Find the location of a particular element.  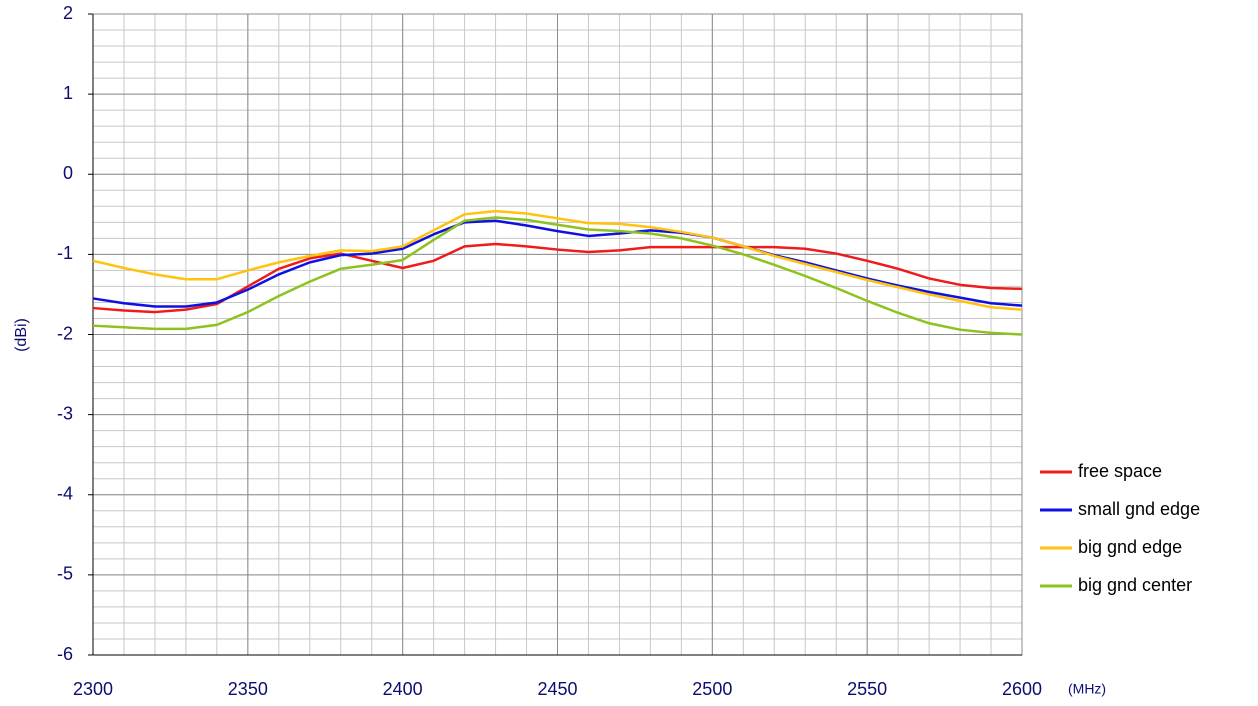

x-tick-label: 2600 is located at coordinates (1022, 689).